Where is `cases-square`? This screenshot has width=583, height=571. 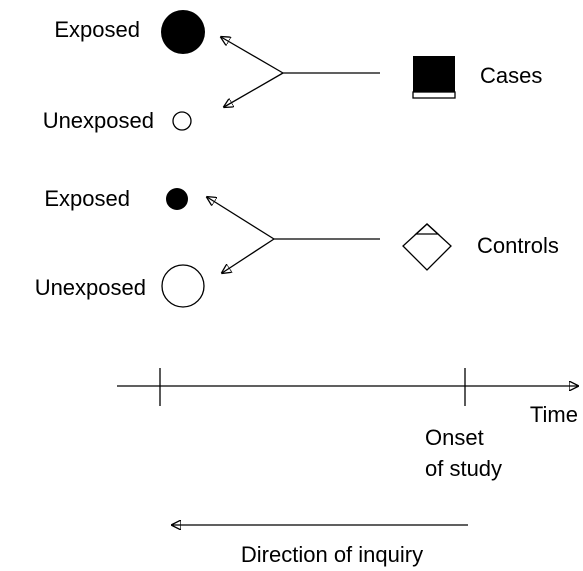 cases-square is located at coordinates (434, 77).